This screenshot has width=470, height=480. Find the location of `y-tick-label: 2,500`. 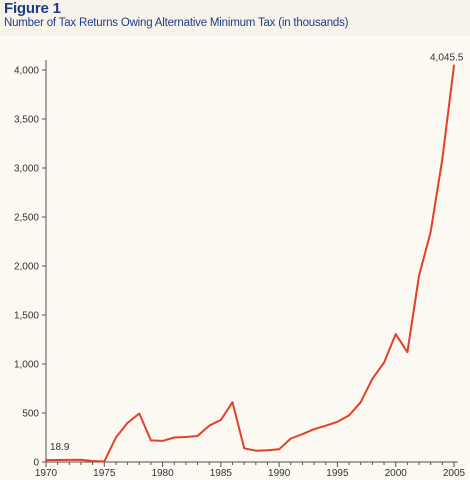

y-tick-label: 2,500 is located at coordinates (26, 218).